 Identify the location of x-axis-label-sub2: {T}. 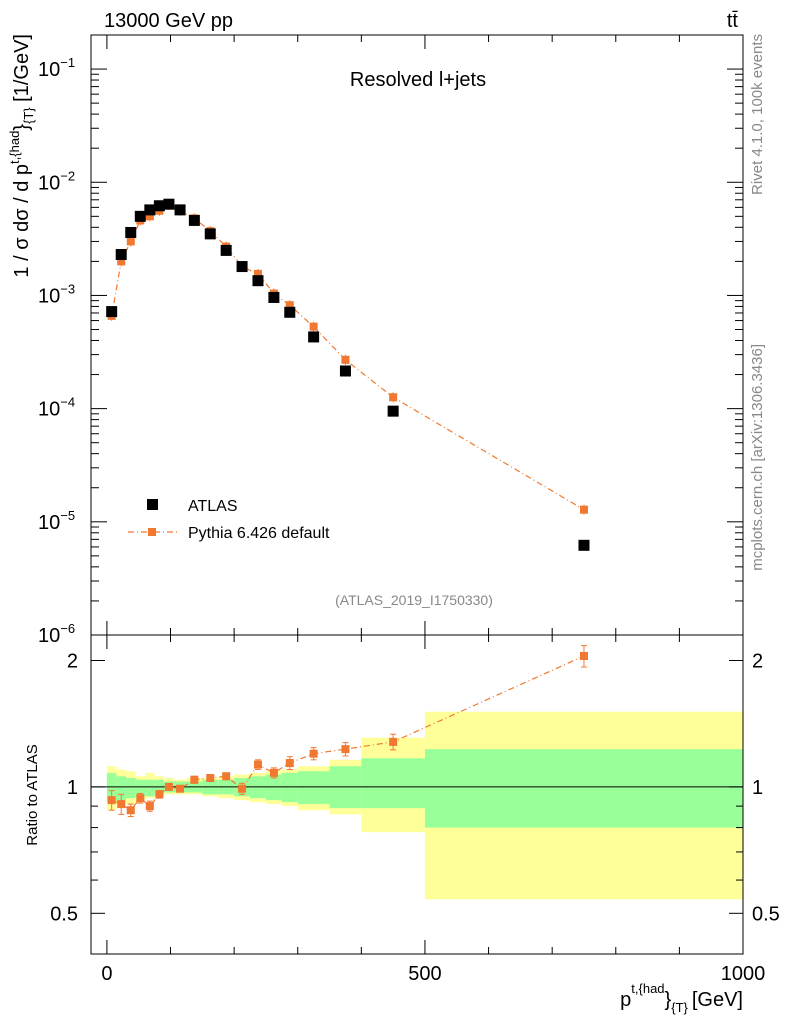
(679, 1007).